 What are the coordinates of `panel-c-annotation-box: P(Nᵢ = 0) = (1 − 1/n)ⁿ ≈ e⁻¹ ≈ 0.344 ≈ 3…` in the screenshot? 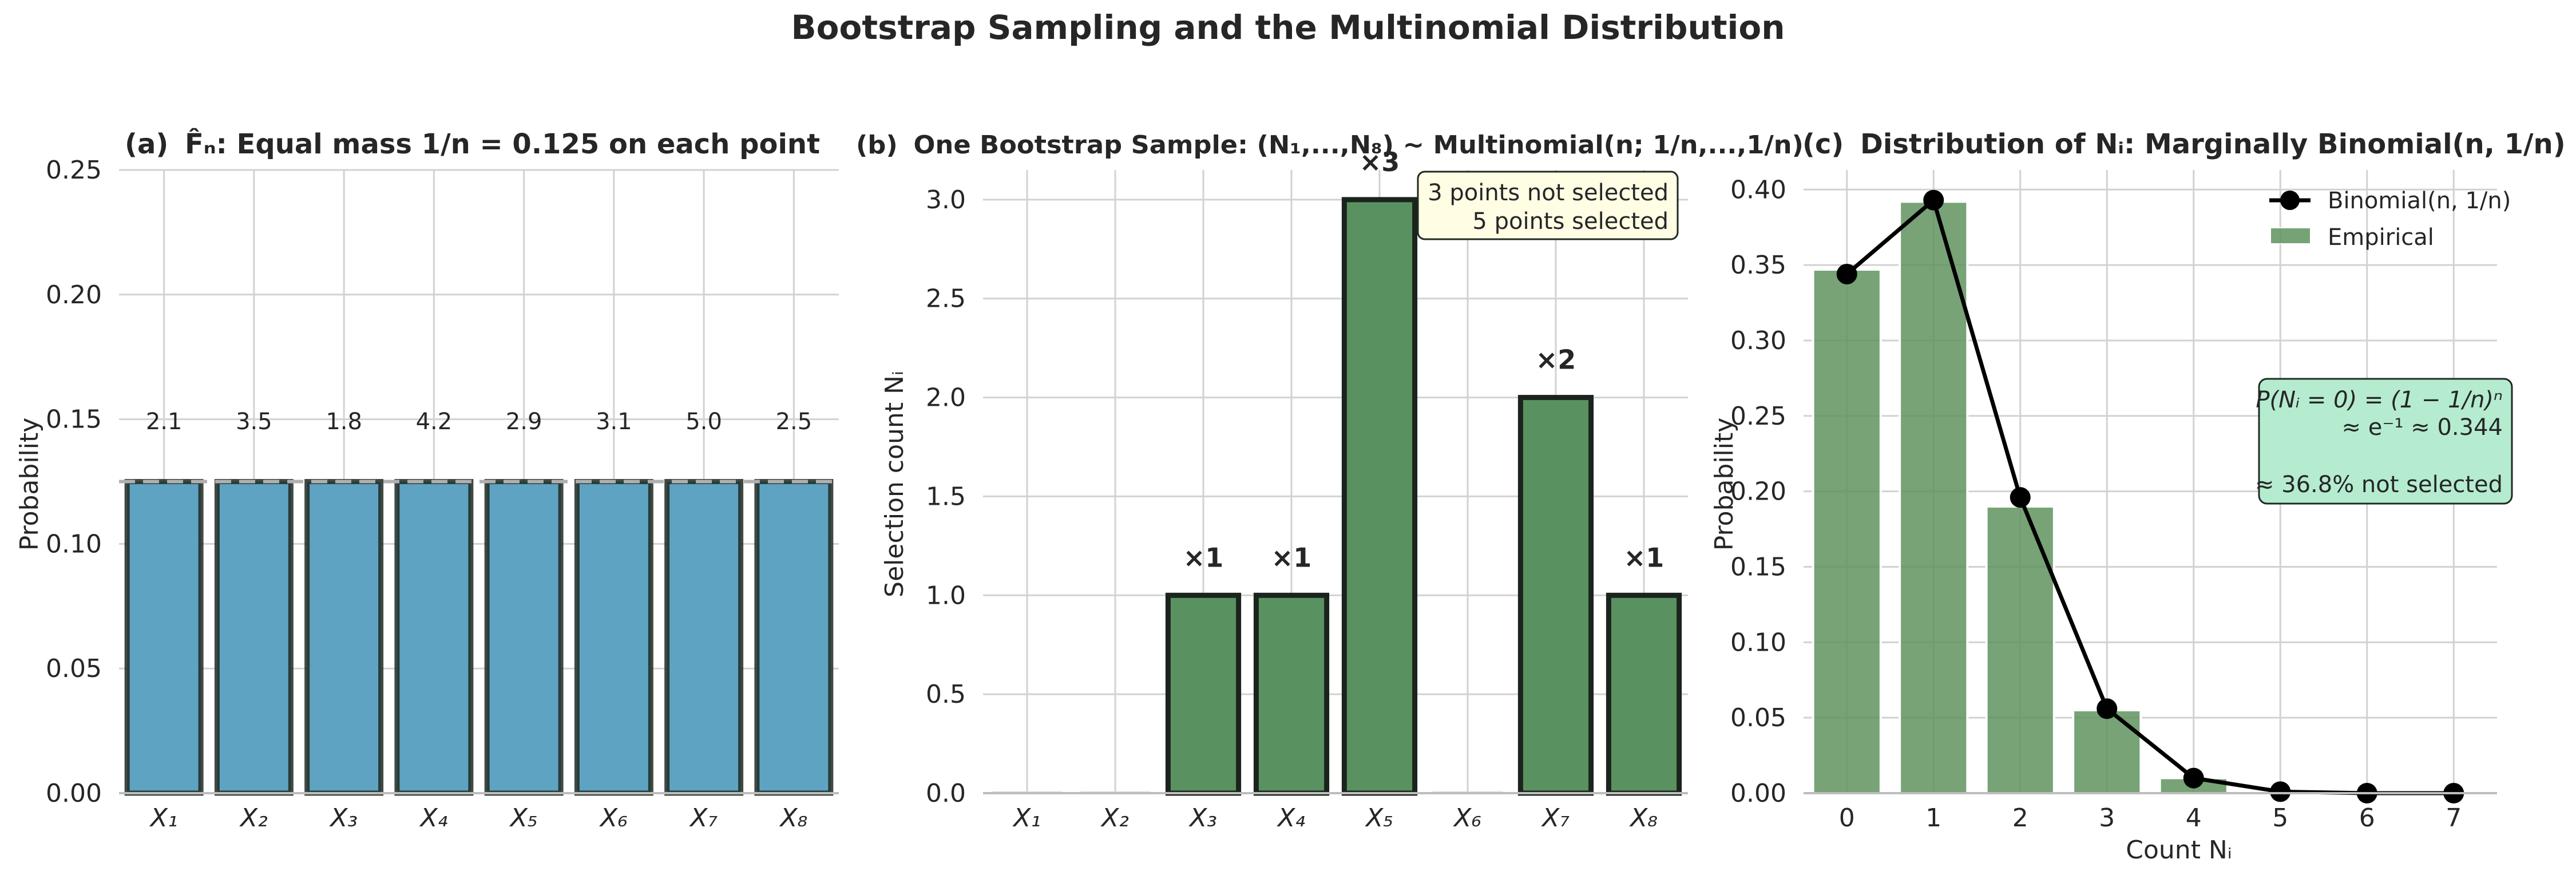 It's located at (2384, 442).